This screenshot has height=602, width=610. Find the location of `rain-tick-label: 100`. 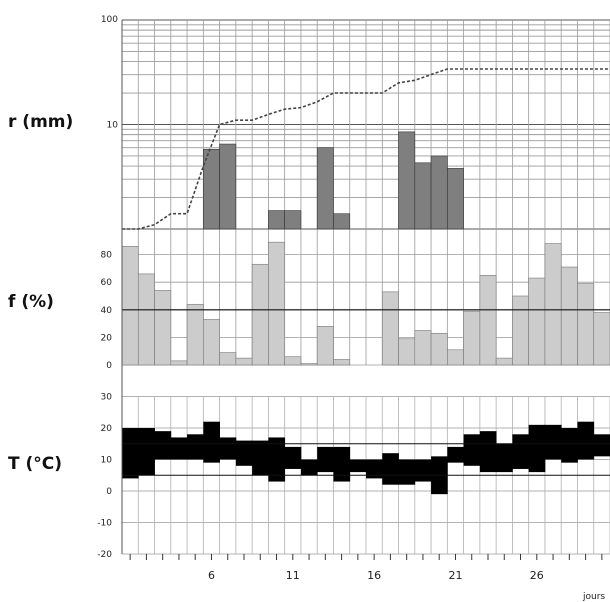

rain-tick-label: 100 is located at coordinates (109, 20).